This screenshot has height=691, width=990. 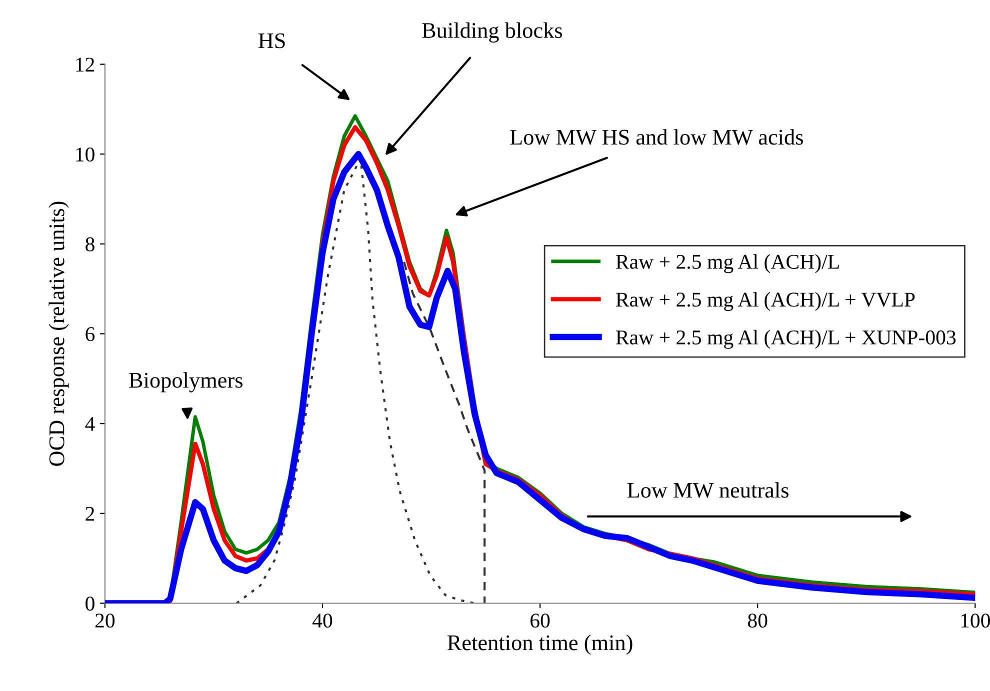 What do you see at coordinates (540, 621) in the screenshot?
I see `x-tick-label: 60` at bounding box center [540, 621].